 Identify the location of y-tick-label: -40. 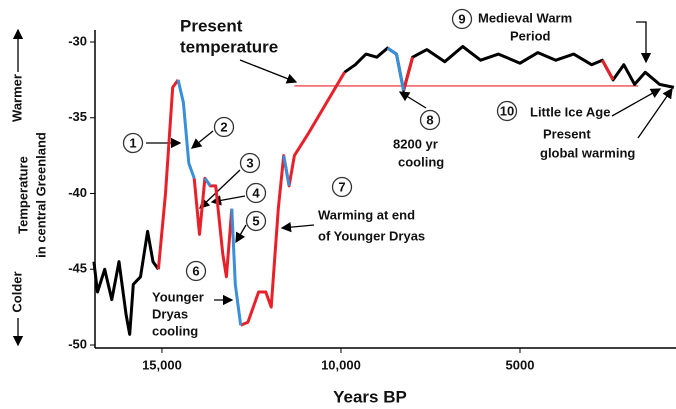
(77, 192).